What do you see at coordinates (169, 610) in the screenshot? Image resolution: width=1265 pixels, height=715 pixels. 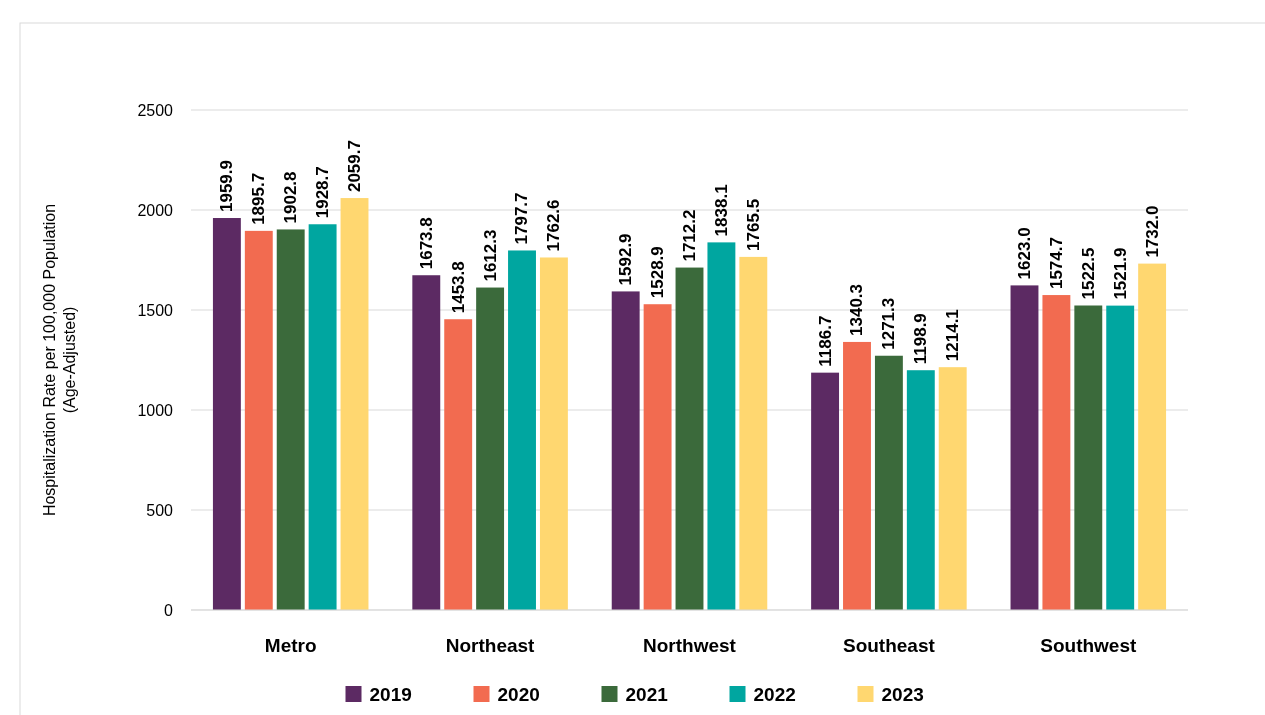 I see `y-tick-label: 0` at bounding box center [169, 610].